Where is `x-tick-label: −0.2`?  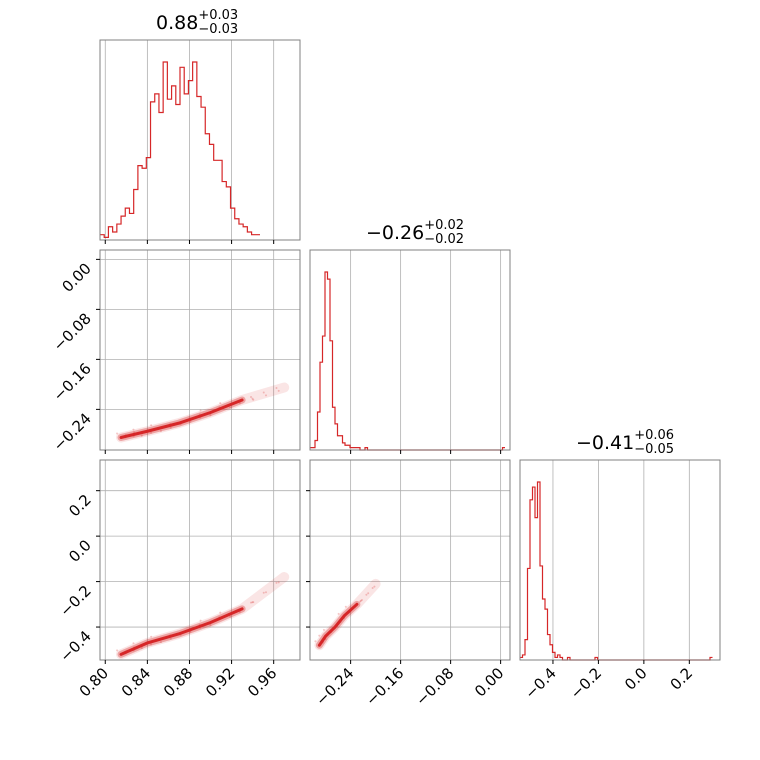 x-tick-label: −0.2 is located at coordinates (586, 683).